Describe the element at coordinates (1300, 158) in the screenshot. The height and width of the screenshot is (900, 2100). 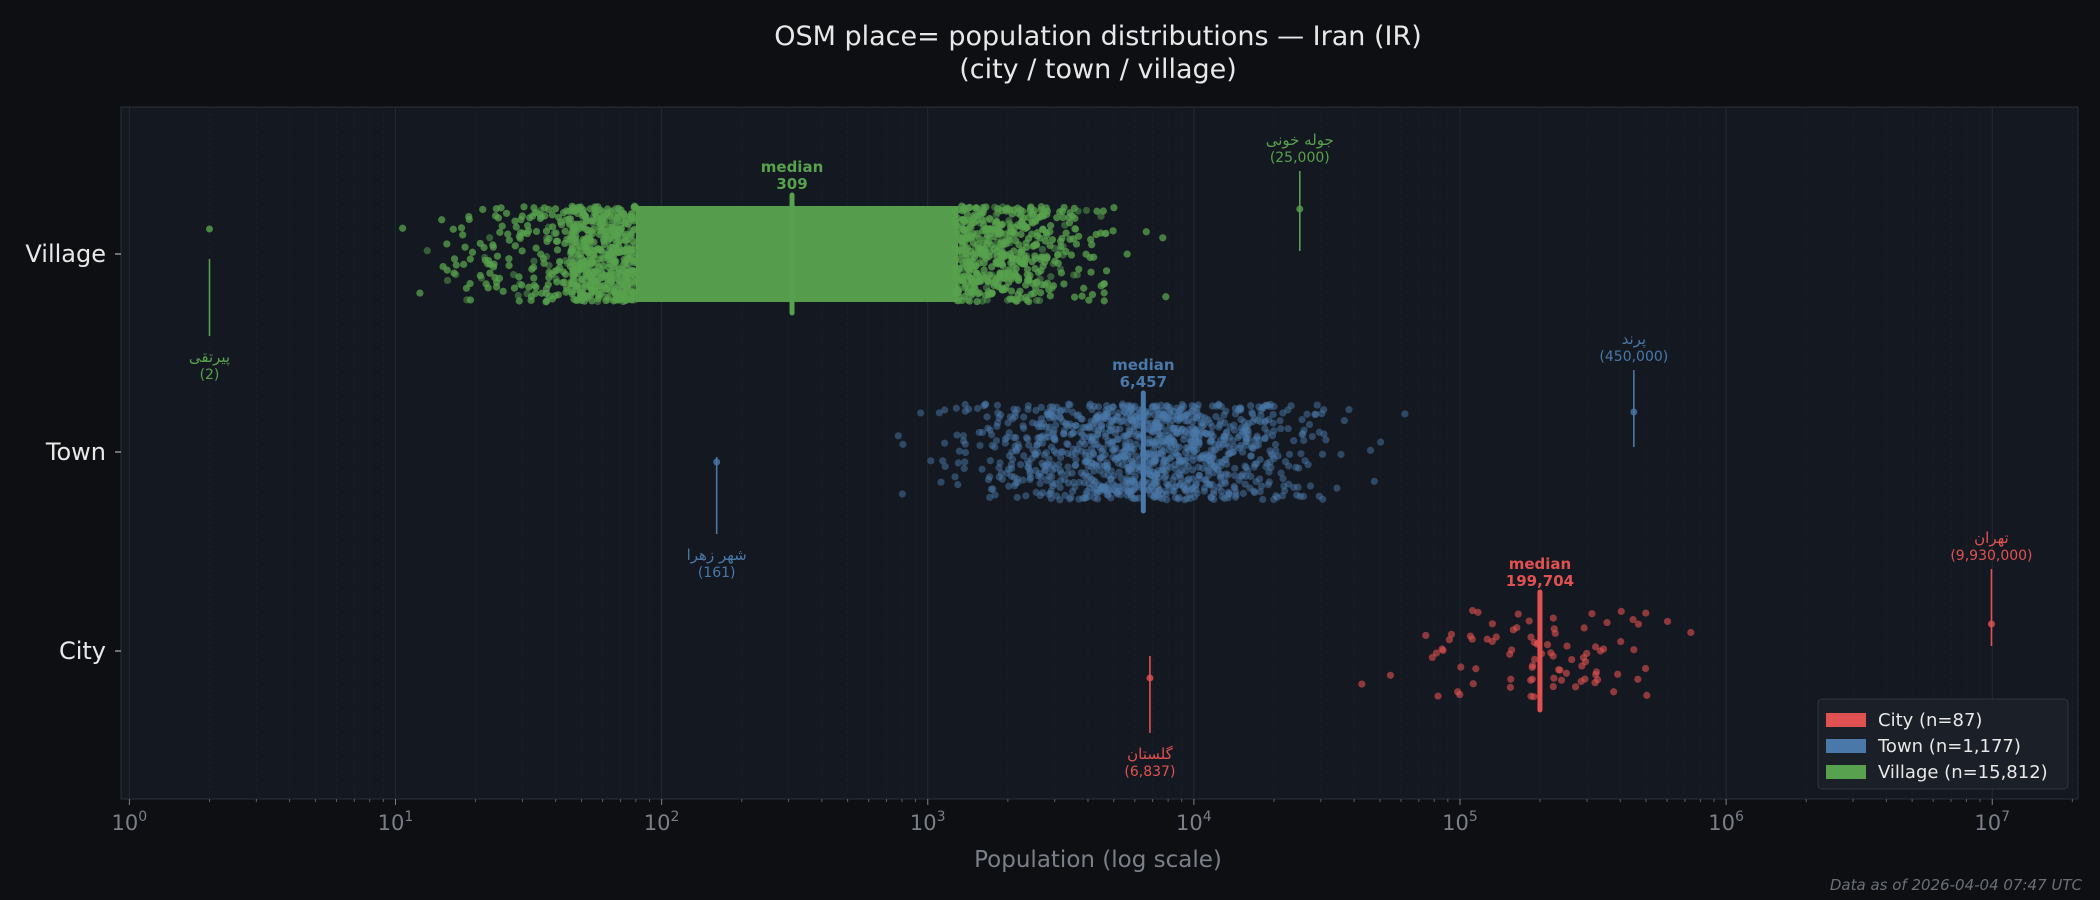
I see `extreme-value-label: (25,000)` at that location.